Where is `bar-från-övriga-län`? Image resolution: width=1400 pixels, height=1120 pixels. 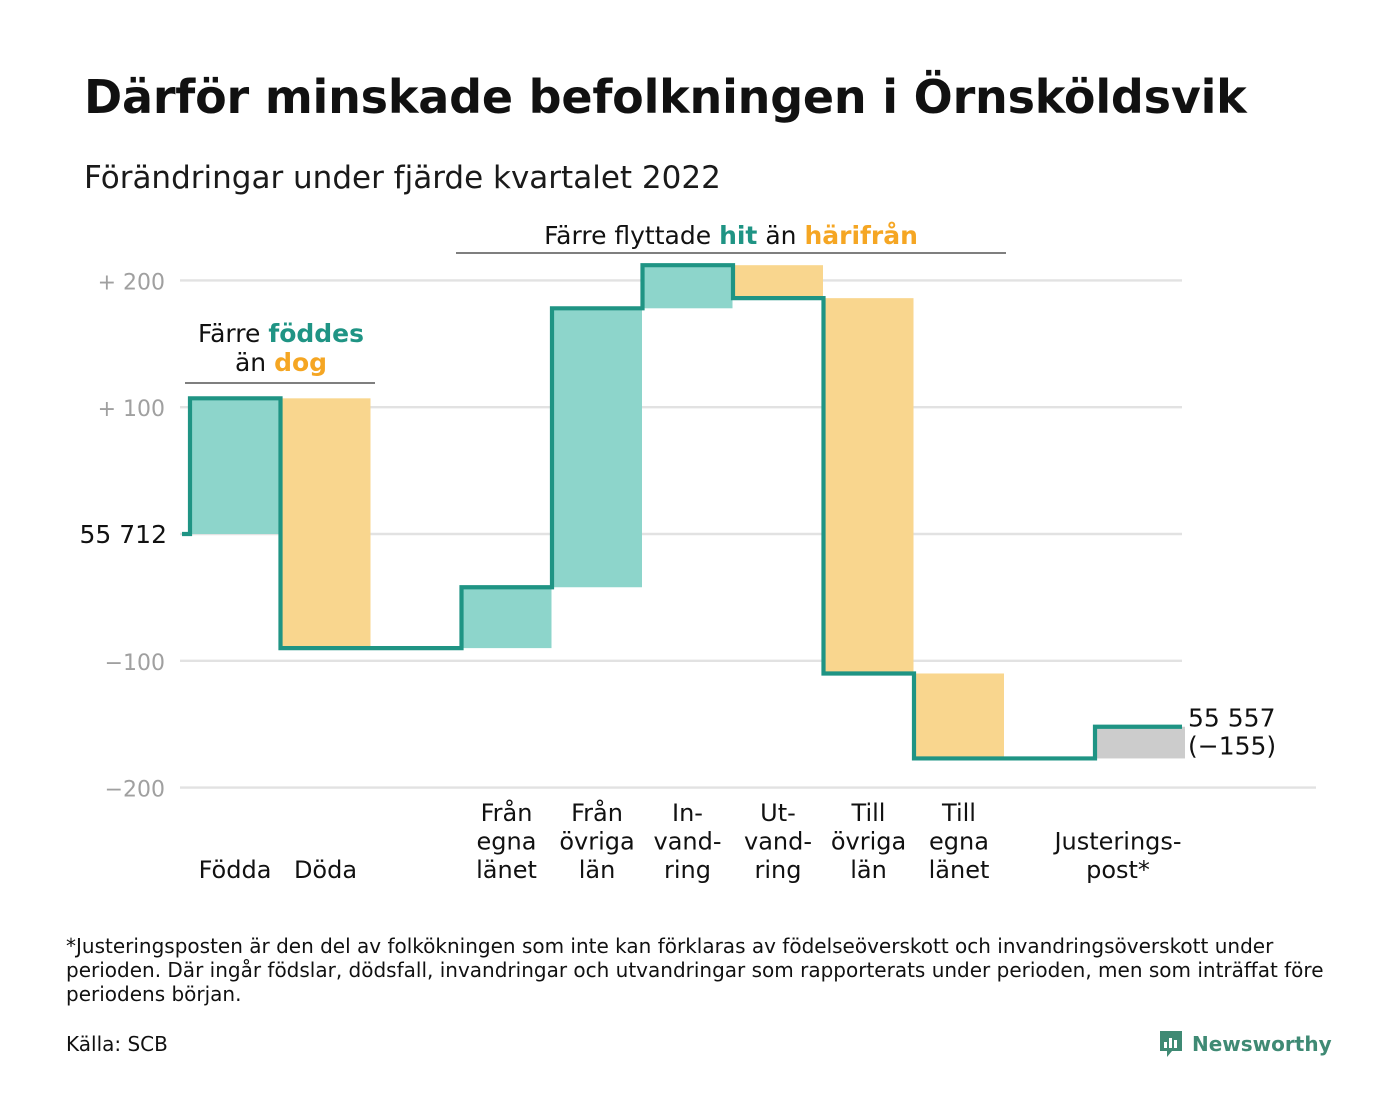
bar-från-övriga-län is located at coordinates (597, 448).